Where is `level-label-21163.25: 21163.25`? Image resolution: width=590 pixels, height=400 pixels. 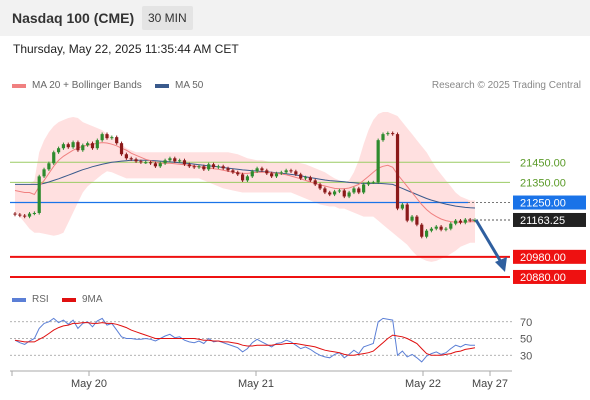 level-label-21163.25: 21163.25 is located at coordinates (549, 219).